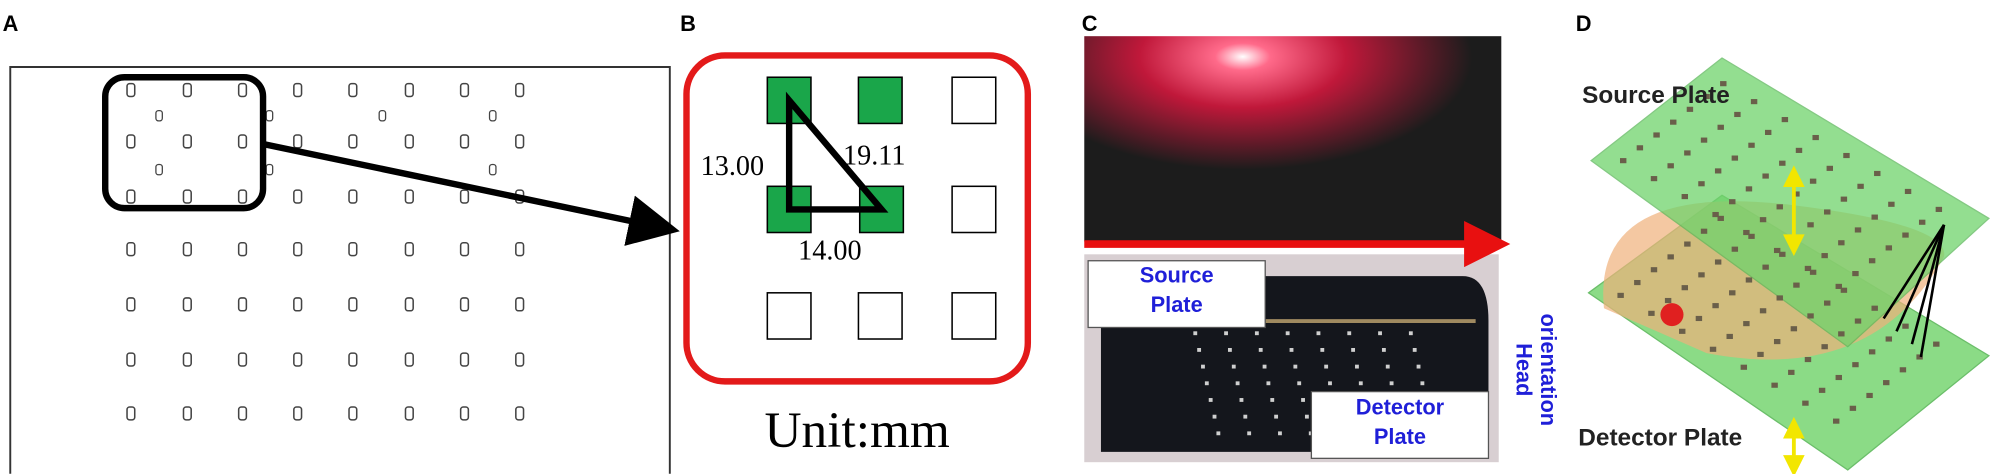 The image size is (2012, 474). What do you see at coordinates (874, 156) in the screenshot?
I see `distance-label: 19.11` at bounding box center [874, 156].